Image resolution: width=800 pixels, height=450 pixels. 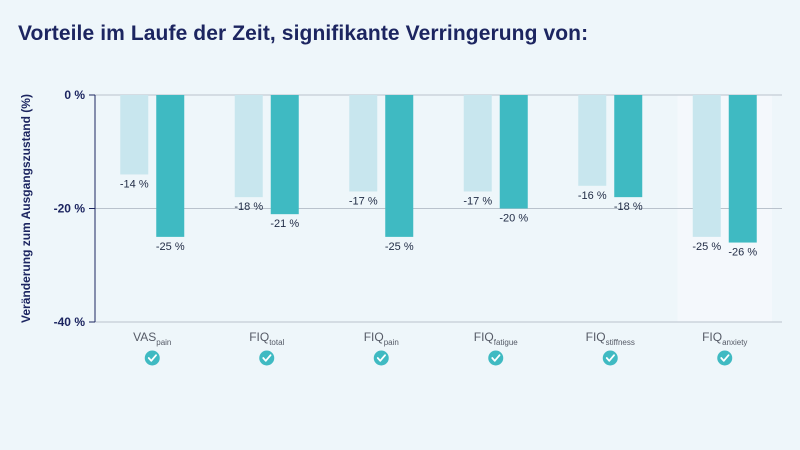 I want to click on x-category-label: VASpain, so click(x=152, y=338).